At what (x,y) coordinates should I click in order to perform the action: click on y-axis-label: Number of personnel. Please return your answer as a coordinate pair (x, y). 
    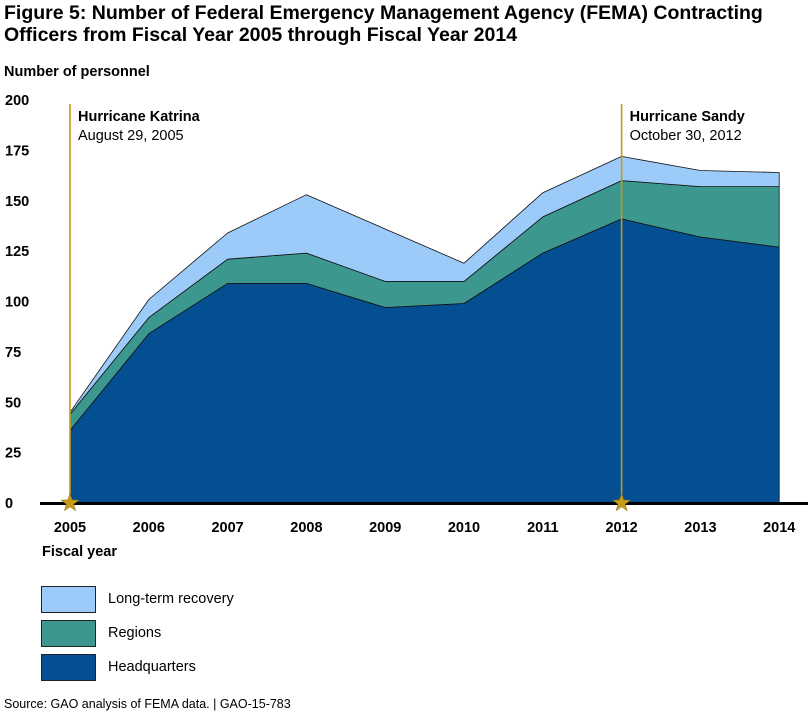
    Looking at the image, I should click on (77, 72).